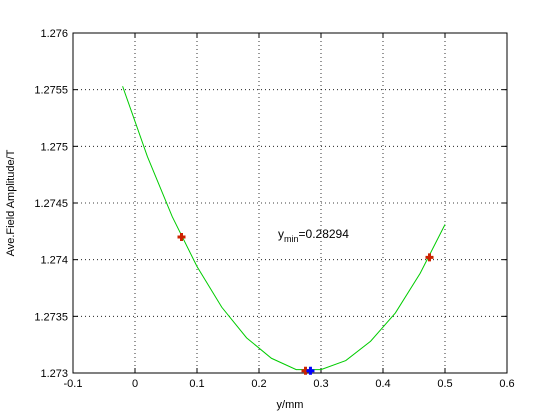 The image size is (560, 420). What do you see at coordinates (324, 234) in the screenshot?
I see `annotation-suffix: =0.28294` at bounding box center [324, 234].